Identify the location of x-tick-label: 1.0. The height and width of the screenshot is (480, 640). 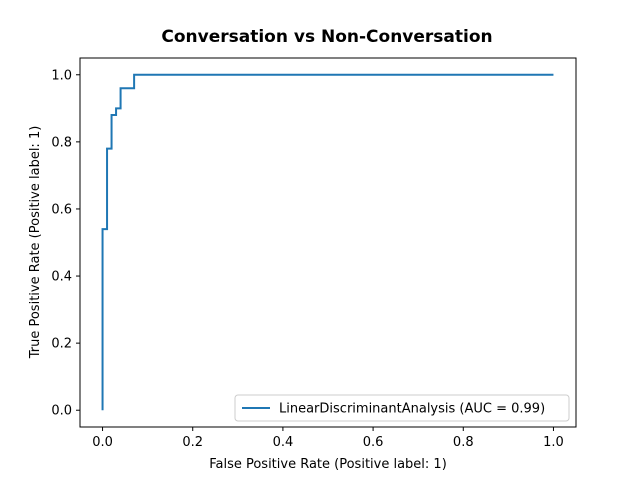
(553, 442).